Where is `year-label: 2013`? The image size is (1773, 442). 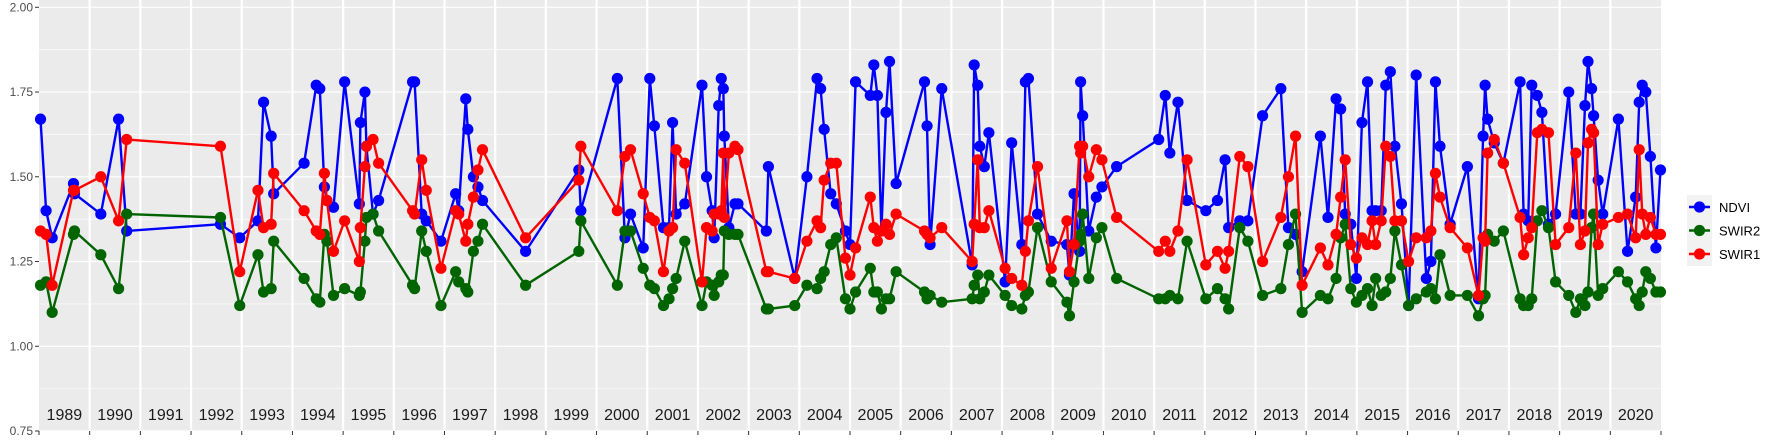 year-label: 2013 is located at coordinates (1281, 415).